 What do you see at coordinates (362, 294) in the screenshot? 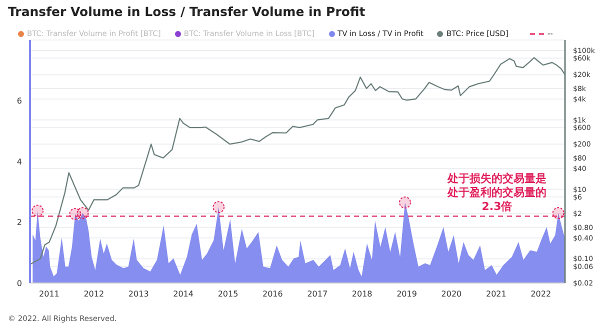
I see `x-tick-label: 2018` at bounding box center [362, 294].